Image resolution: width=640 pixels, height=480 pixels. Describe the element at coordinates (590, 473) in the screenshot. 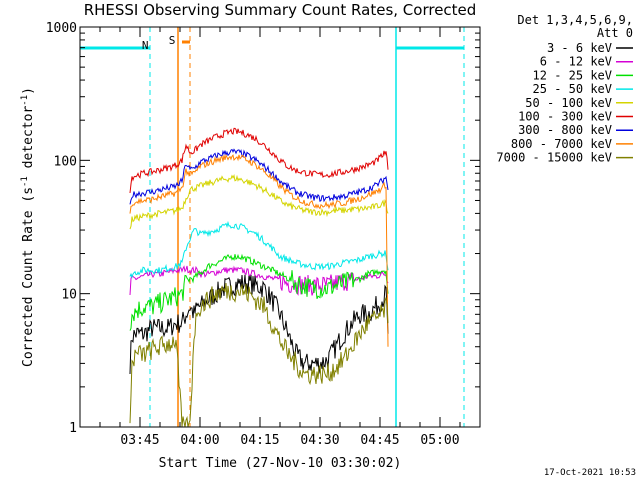

I see `footer-timestamp: 17-Oct-2021 10:53` at that location.